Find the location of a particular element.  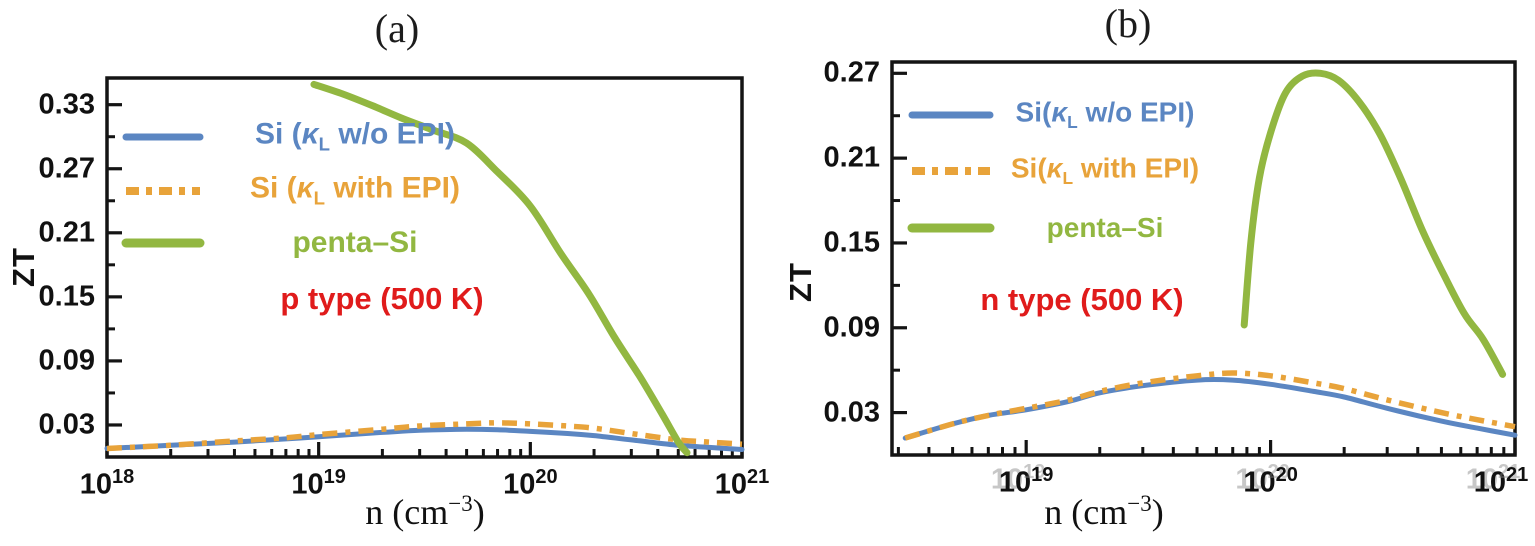

panel-a-title: (a) is located at coordinates (397, 28).